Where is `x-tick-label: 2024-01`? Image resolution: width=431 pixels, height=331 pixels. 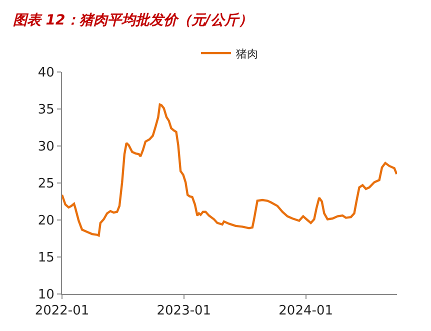 x-tick-label: 2024-01 is located at coordinates (305, 311).